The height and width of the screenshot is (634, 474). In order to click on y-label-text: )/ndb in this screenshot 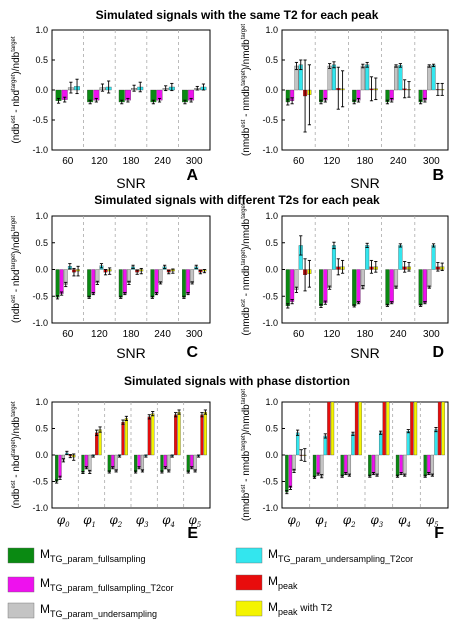, I will do `click(16, 62)`.